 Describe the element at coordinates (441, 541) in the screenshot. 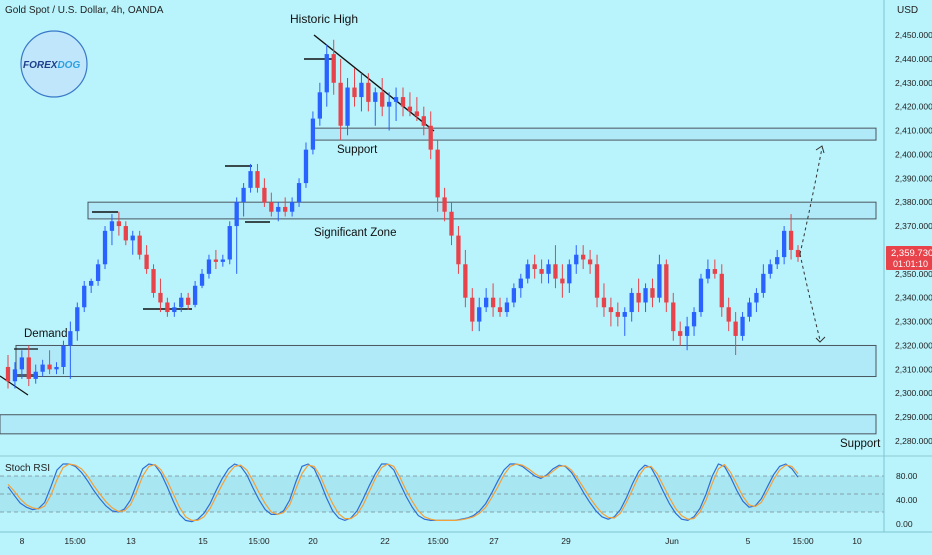

I see `time-axis: 8 15:00 13 15 15:00 20 22 15:00 27 29 Jun 5 15:00 10` at that location.